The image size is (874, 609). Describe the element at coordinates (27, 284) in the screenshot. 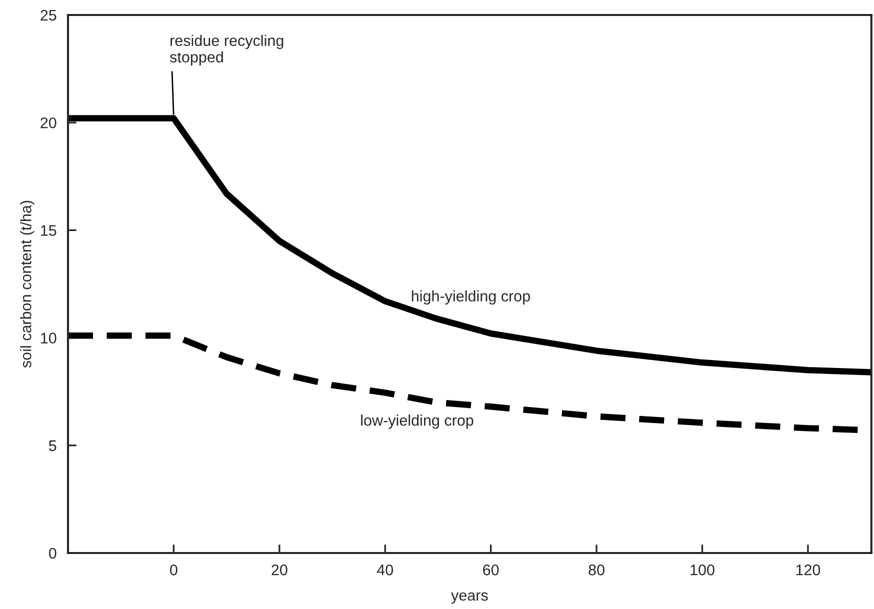

I see `y-axis-title: soil carbon content (t/ha)` at that location.